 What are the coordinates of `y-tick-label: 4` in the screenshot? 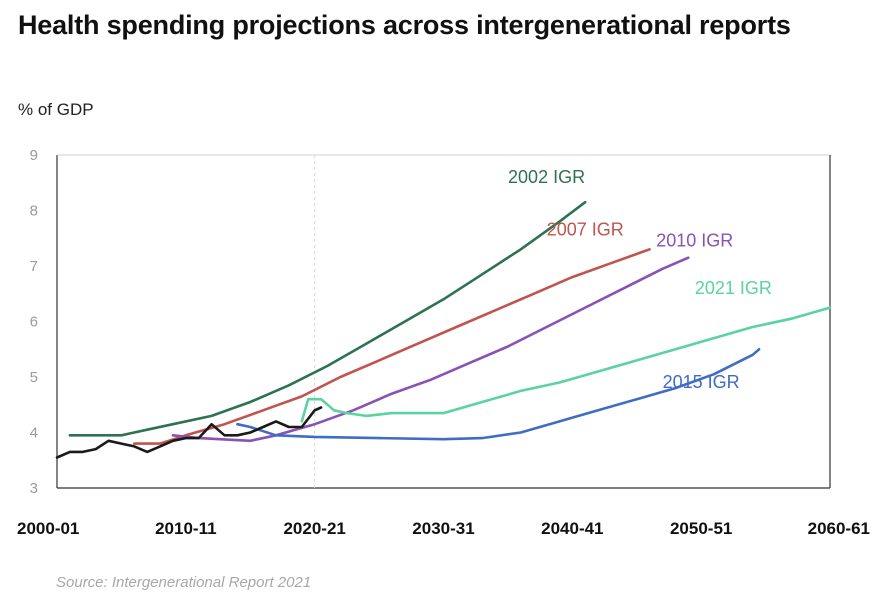 It's located at (34, 433).